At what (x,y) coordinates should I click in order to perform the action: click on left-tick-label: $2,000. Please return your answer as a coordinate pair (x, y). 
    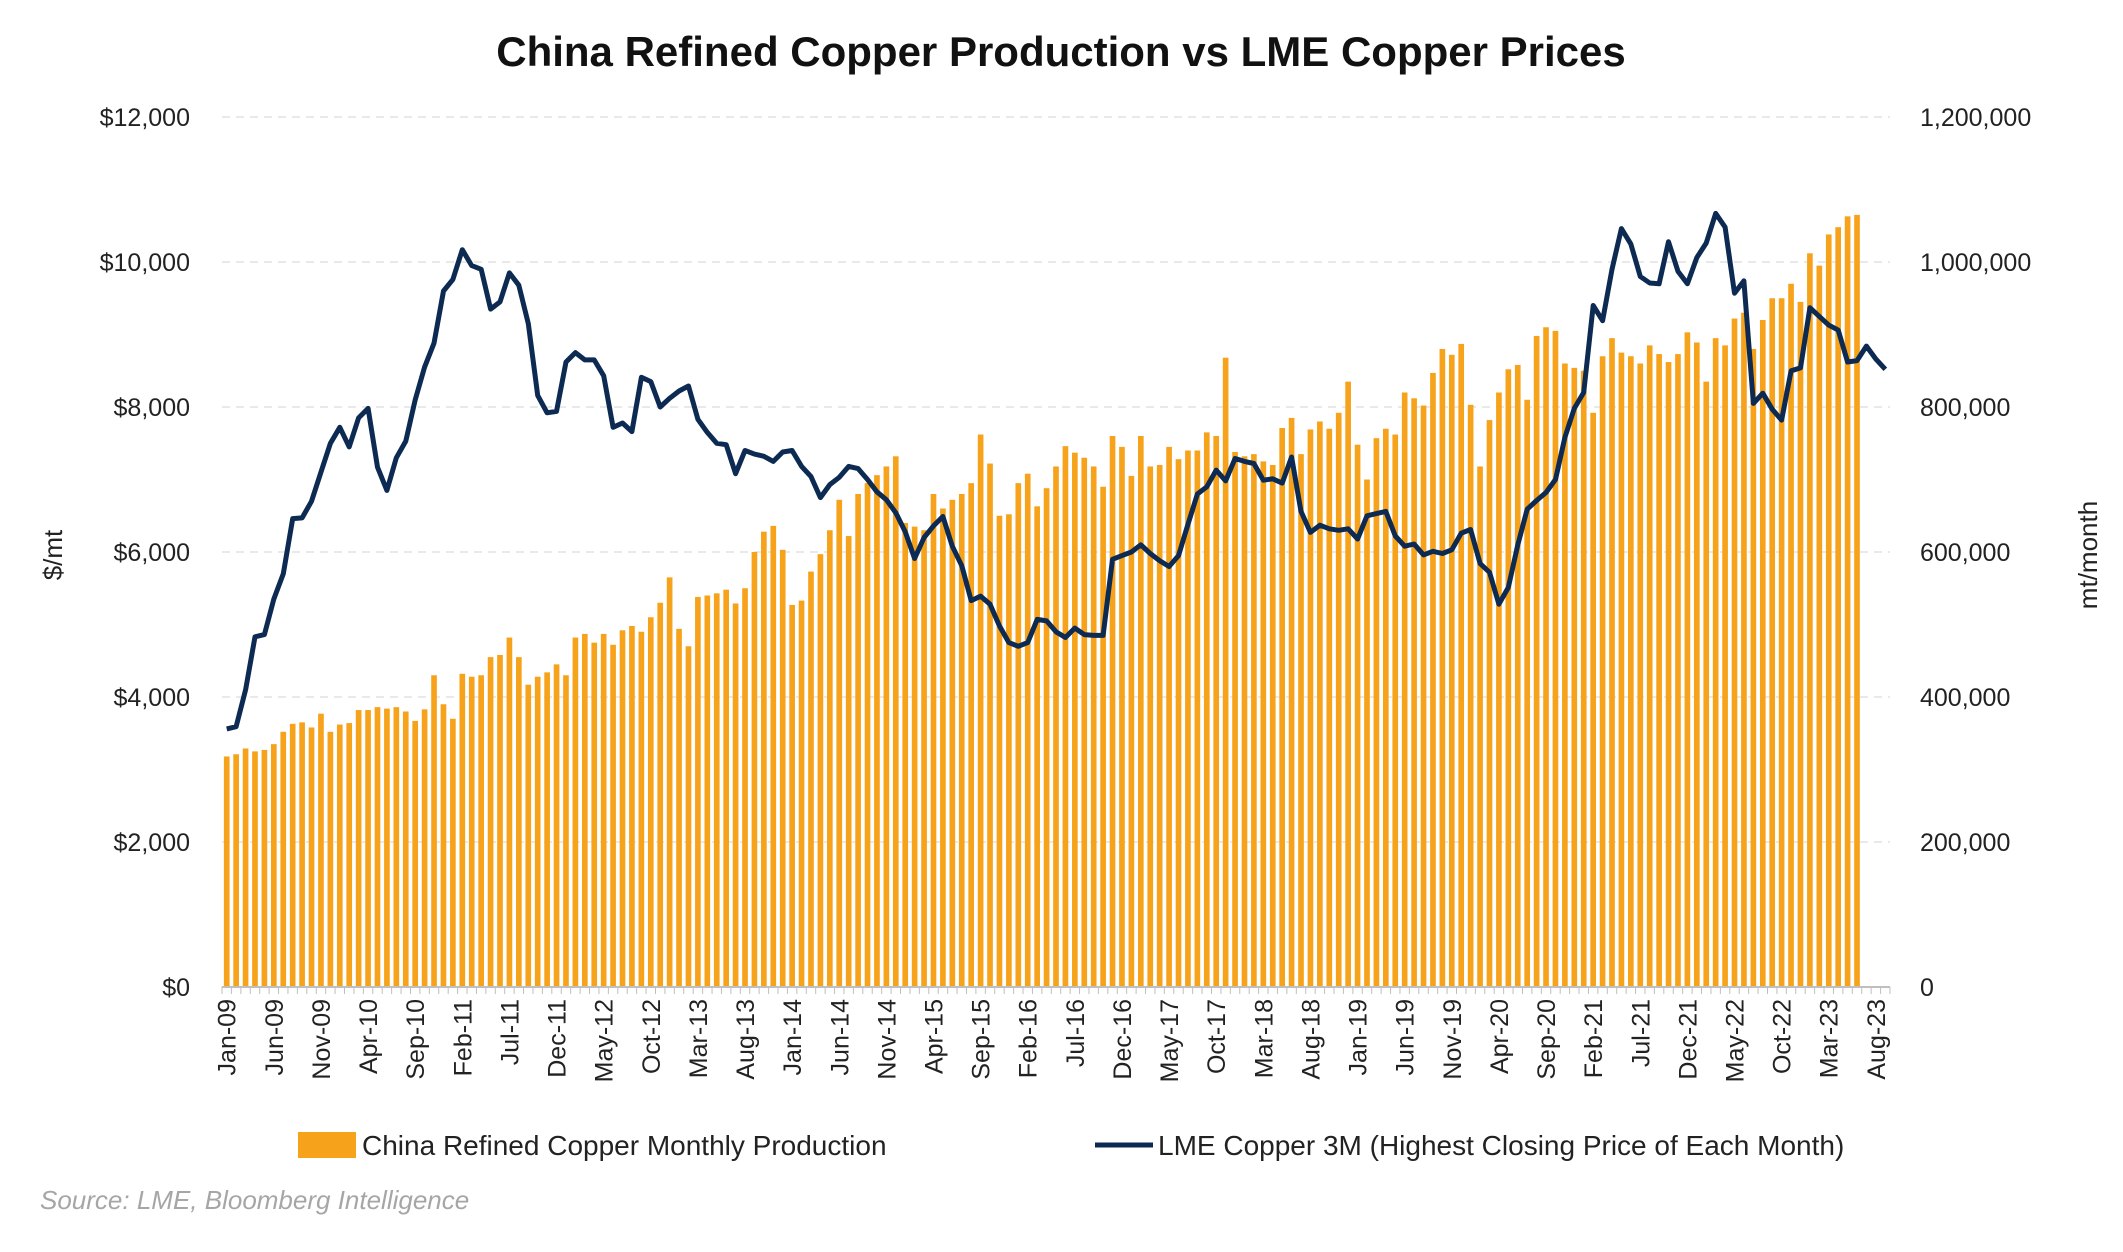
    Looking at the image, I should click on (152, 843).